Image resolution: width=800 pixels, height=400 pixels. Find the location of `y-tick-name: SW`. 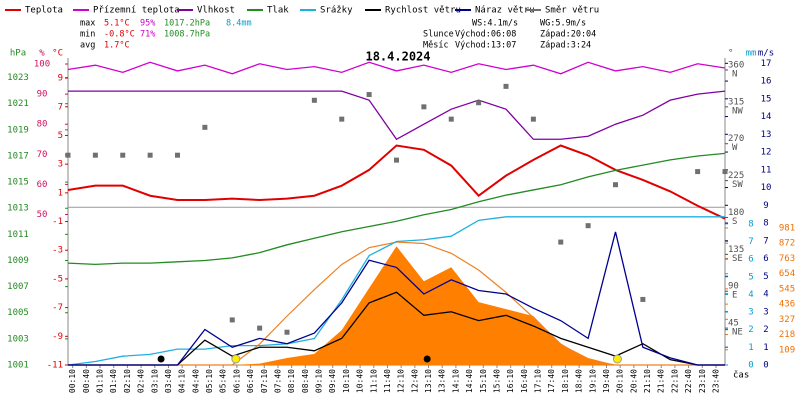

y-tick-name: SW is located at coordinates (737, 185).